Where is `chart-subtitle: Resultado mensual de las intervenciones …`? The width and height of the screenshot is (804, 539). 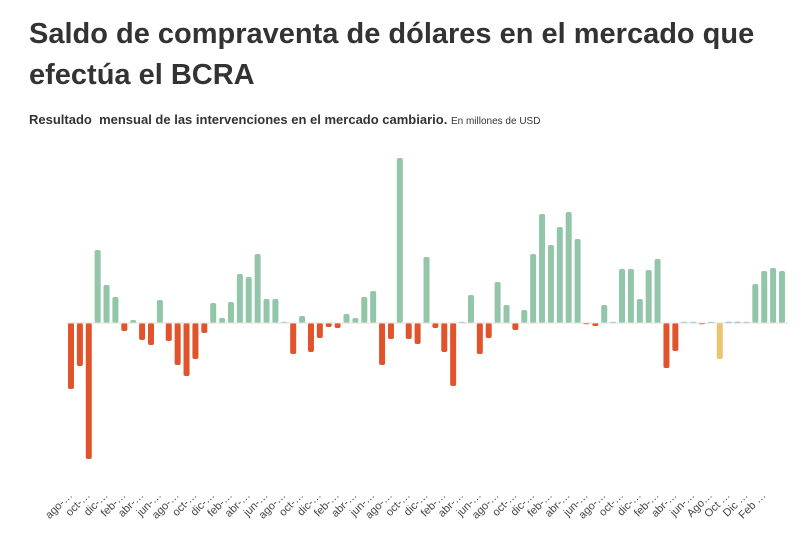
chart-subtitle: Resultado mensual de las intervenciones … is located at coordinates (284, 119).